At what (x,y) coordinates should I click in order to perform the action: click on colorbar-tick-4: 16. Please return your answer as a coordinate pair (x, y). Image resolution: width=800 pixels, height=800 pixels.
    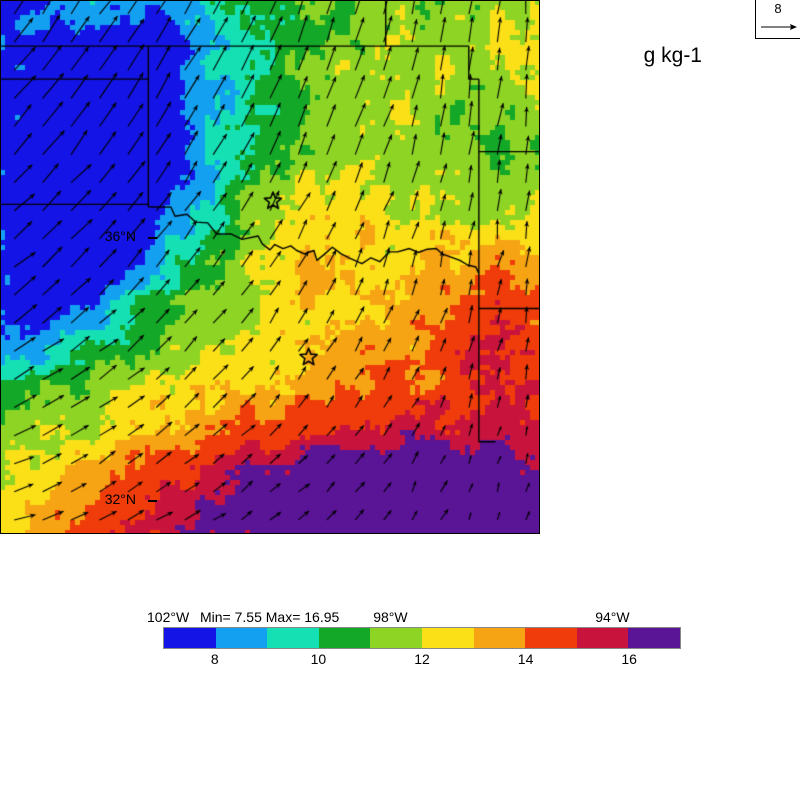
    Looking at the image, I should click on (629, 659).